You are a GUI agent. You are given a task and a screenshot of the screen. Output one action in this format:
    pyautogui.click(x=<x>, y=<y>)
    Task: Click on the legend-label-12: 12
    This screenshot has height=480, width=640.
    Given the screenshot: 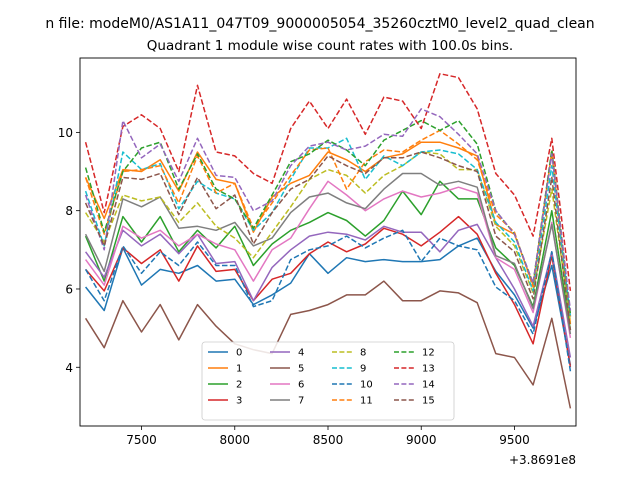 What is the action you would take?
    pyautogui.click(x=428, y=353)
    